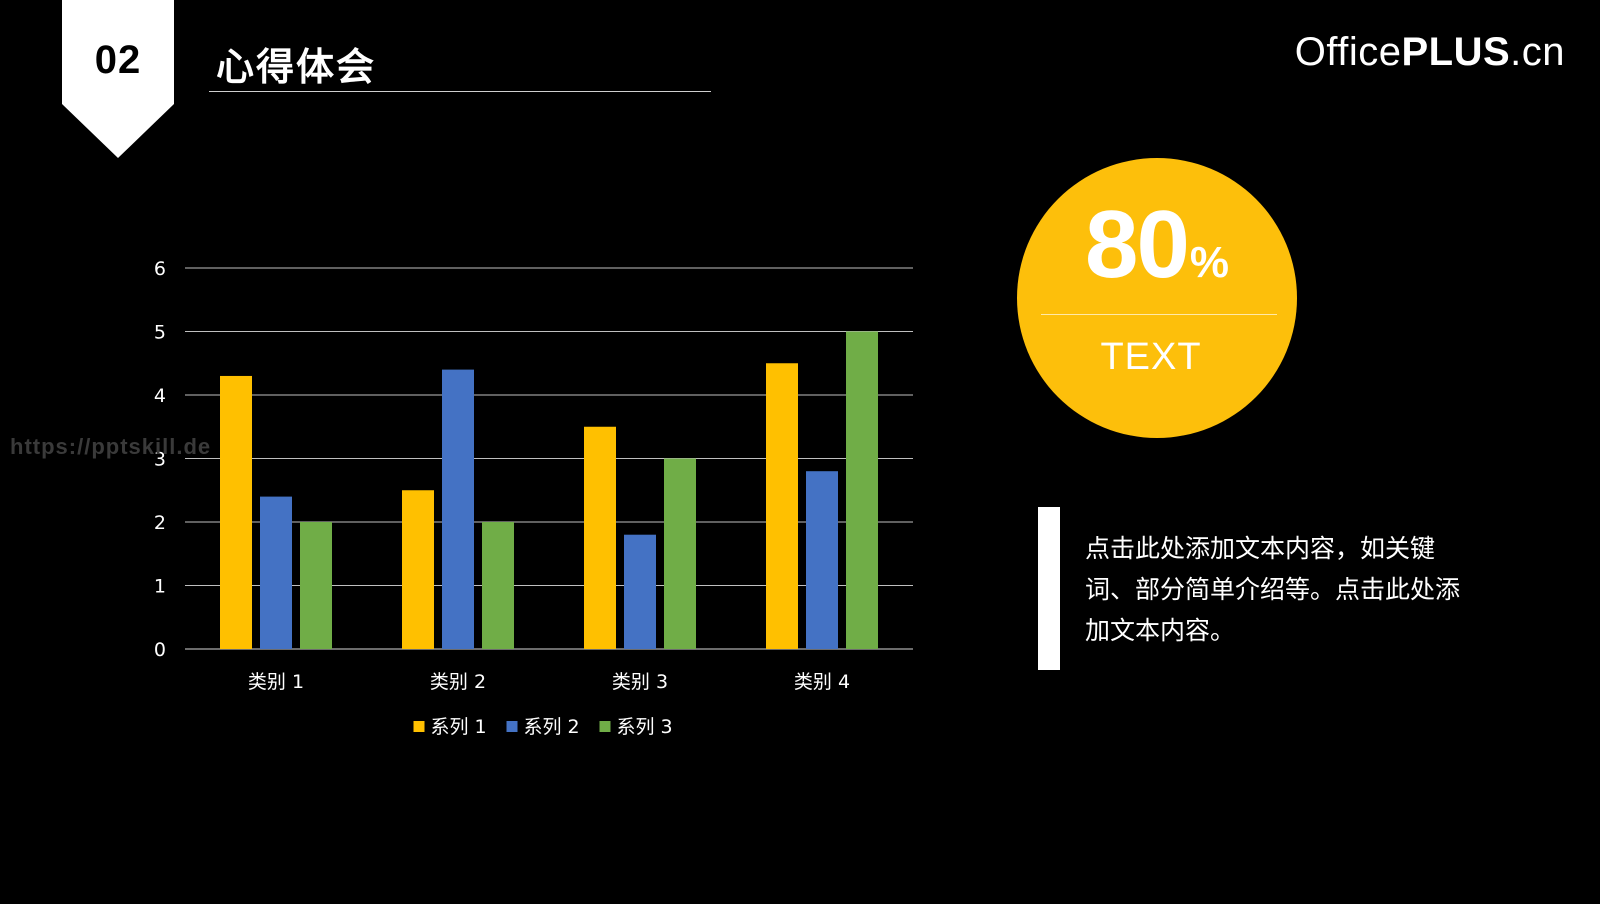  What do you see at coordinates (459, 727) in the screenshot?
I see `legend-label: 系列 1` at bounding box center [459, 727].